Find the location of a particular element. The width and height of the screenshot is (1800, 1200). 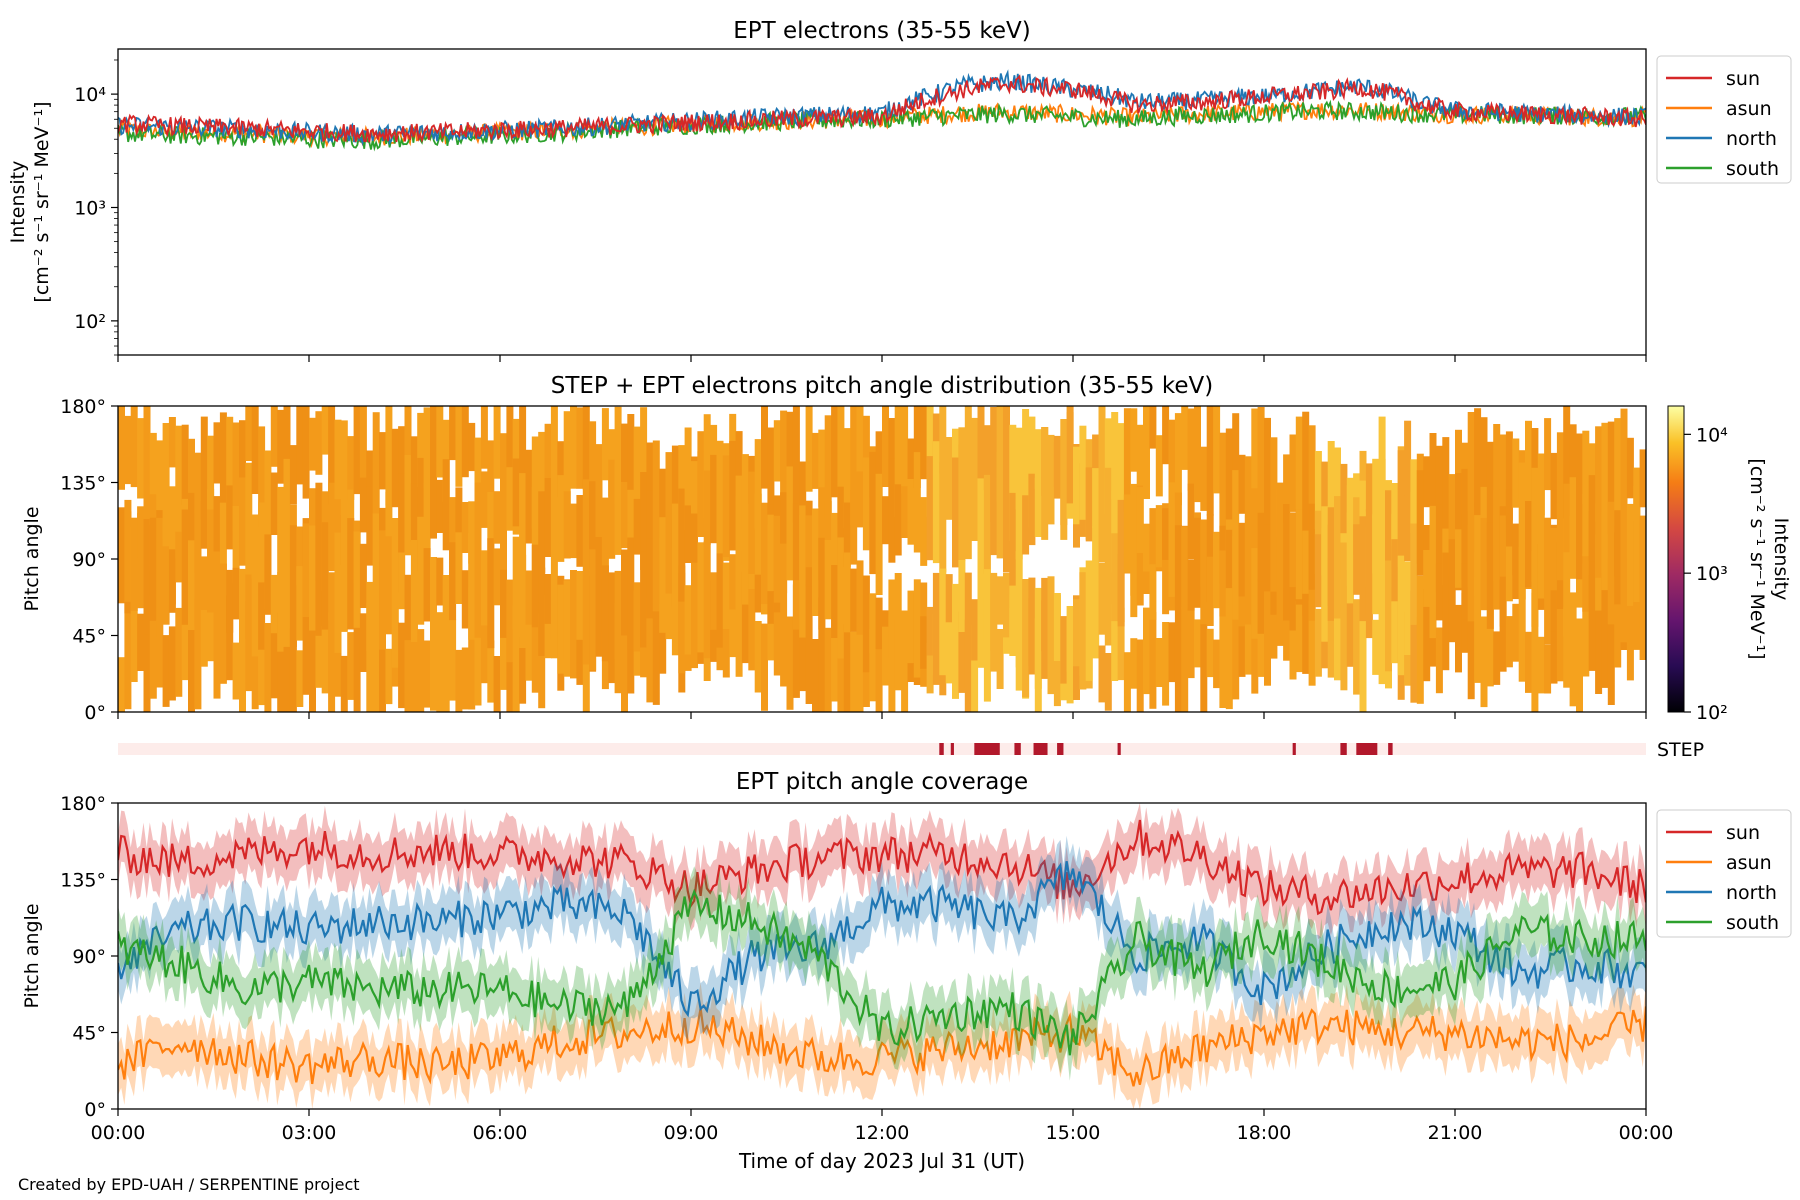

ytick-label: 90° is located at coordinates (89, 957).